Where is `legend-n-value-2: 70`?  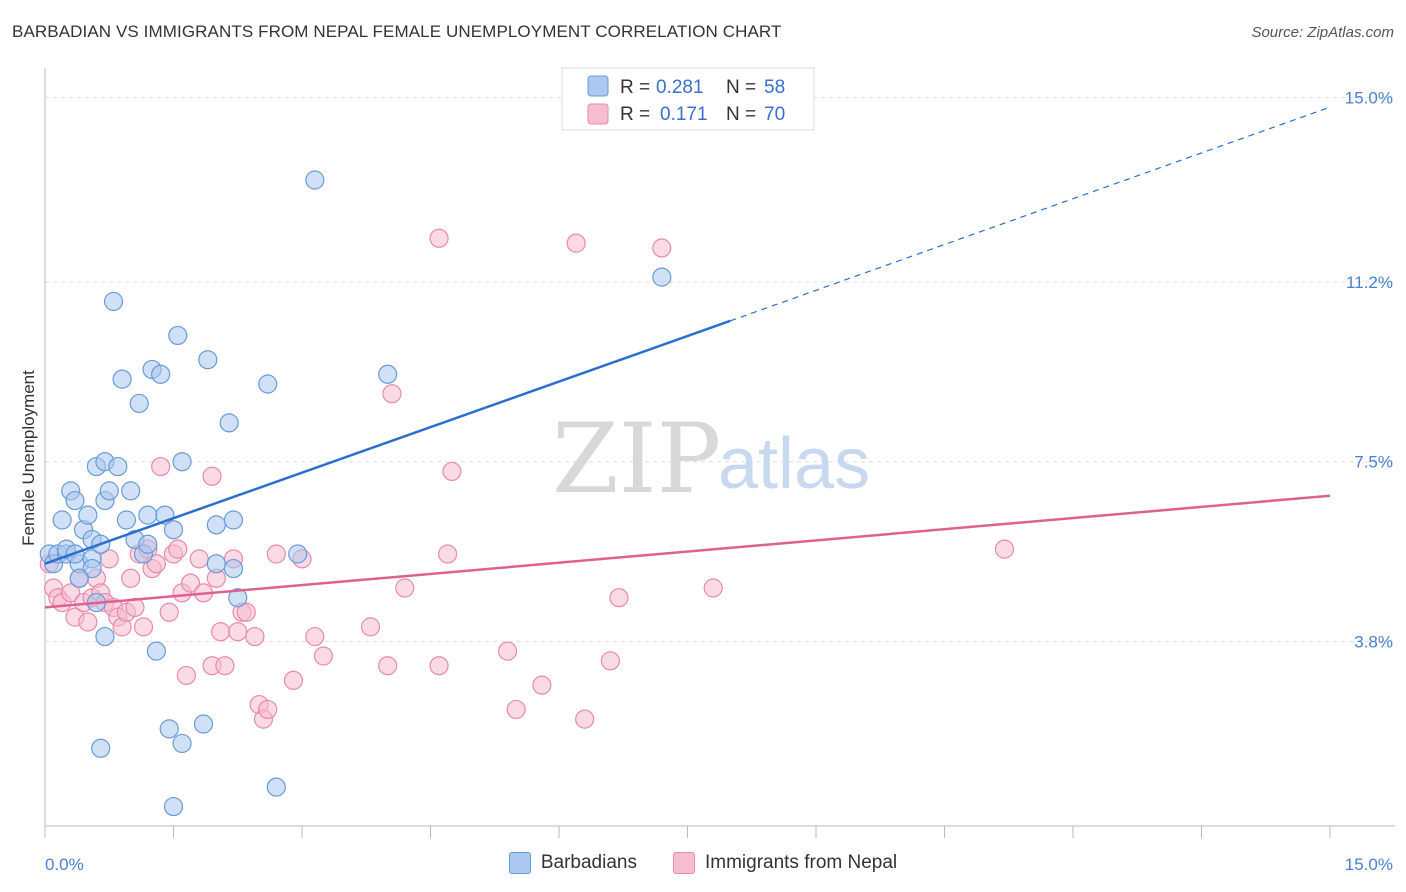 legend-n-value-2: 70 is located at coordinates (774, 114).